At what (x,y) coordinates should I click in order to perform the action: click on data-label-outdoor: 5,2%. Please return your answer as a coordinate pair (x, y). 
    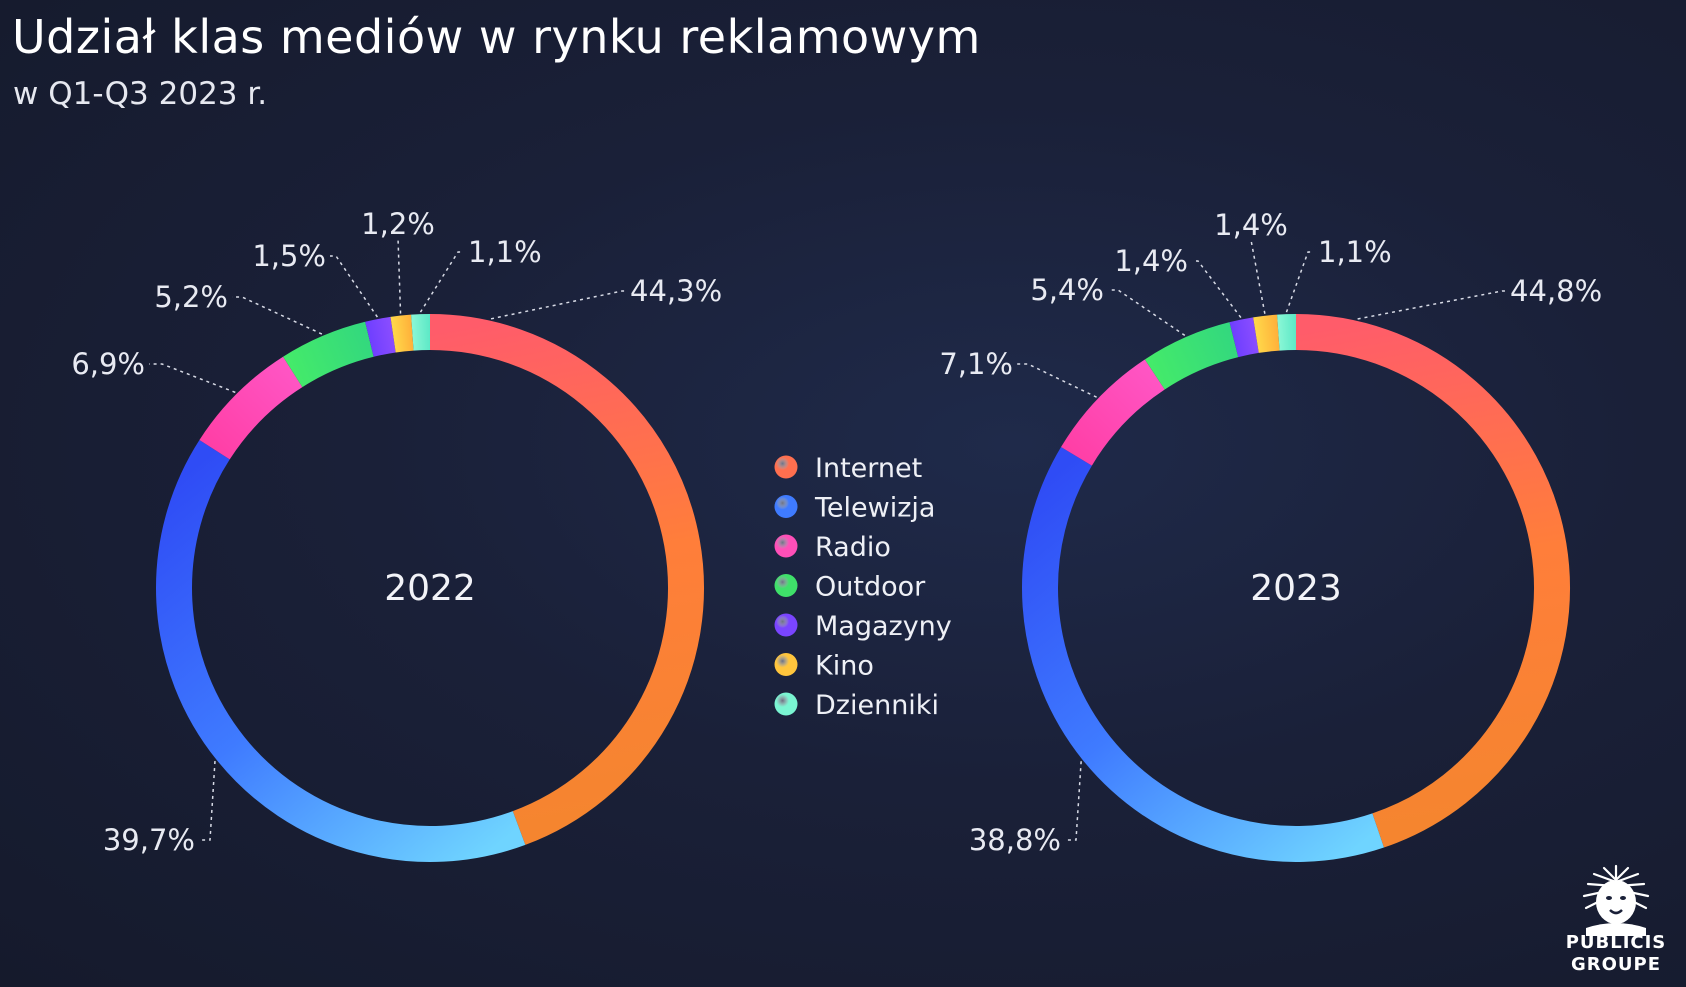
    Looking at the image, I should click on (191, 297).